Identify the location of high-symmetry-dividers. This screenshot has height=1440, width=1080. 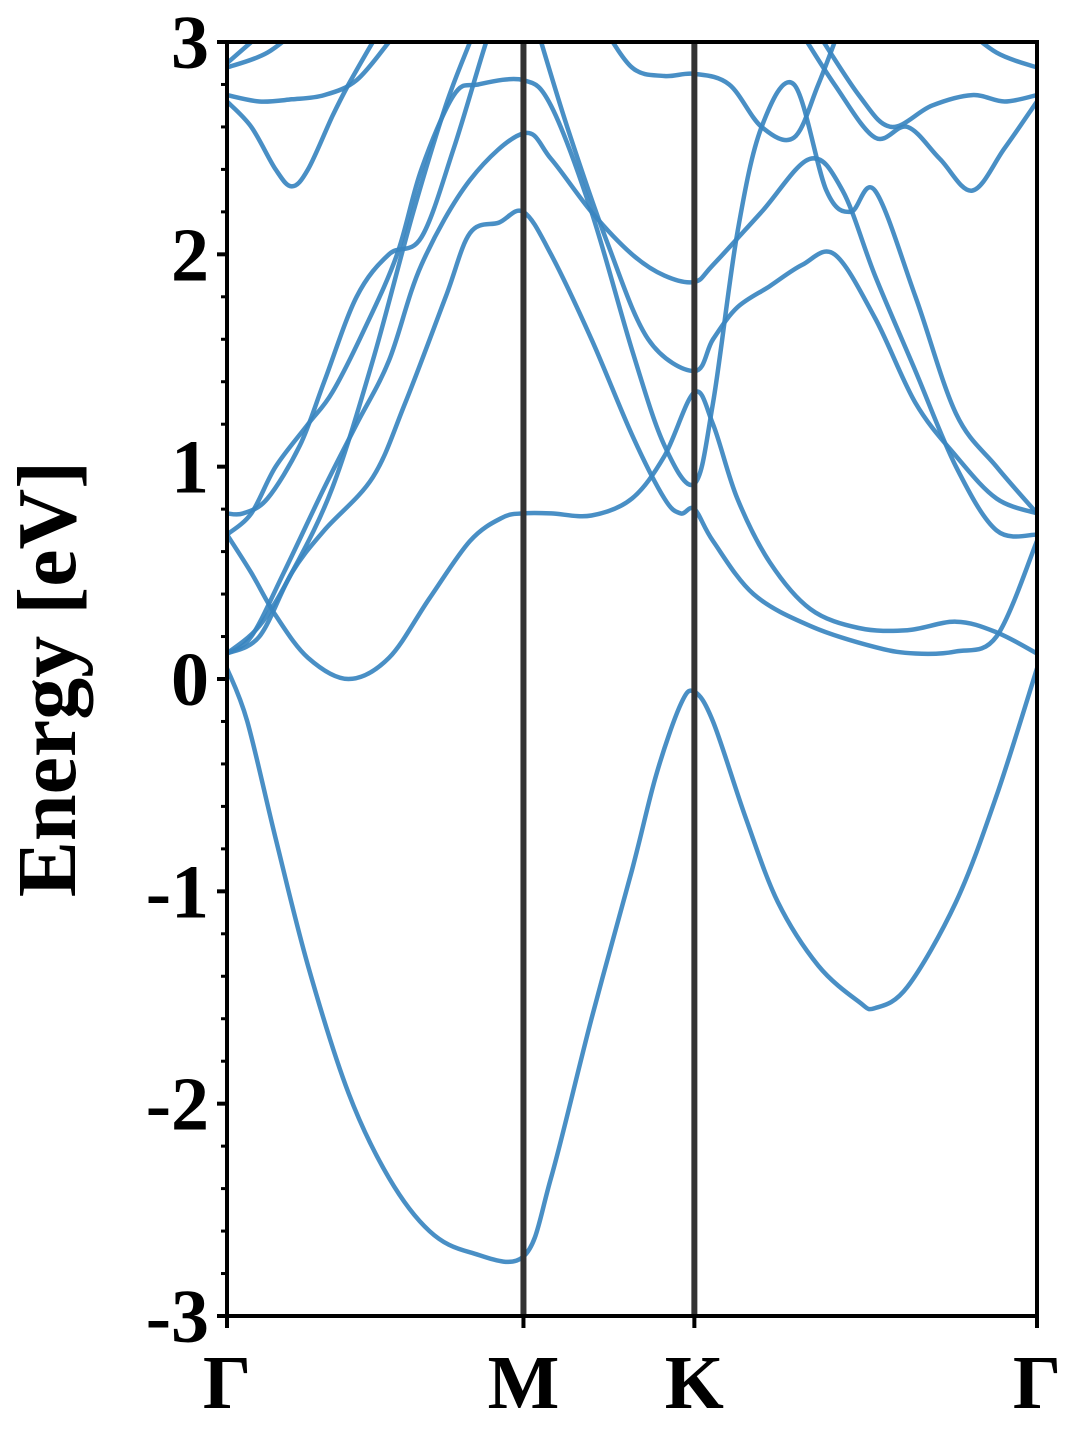
(609, 679).